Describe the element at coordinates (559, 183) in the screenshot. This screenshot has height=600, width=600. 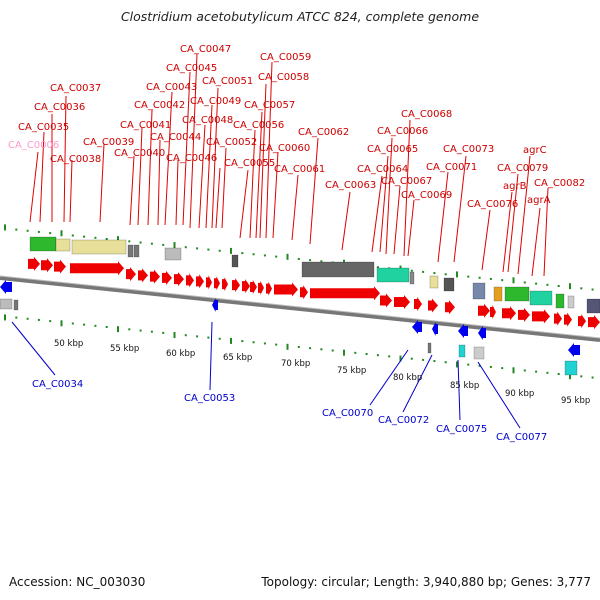
I see `gene-label-ca-c0082: CA_C0082` at that location.